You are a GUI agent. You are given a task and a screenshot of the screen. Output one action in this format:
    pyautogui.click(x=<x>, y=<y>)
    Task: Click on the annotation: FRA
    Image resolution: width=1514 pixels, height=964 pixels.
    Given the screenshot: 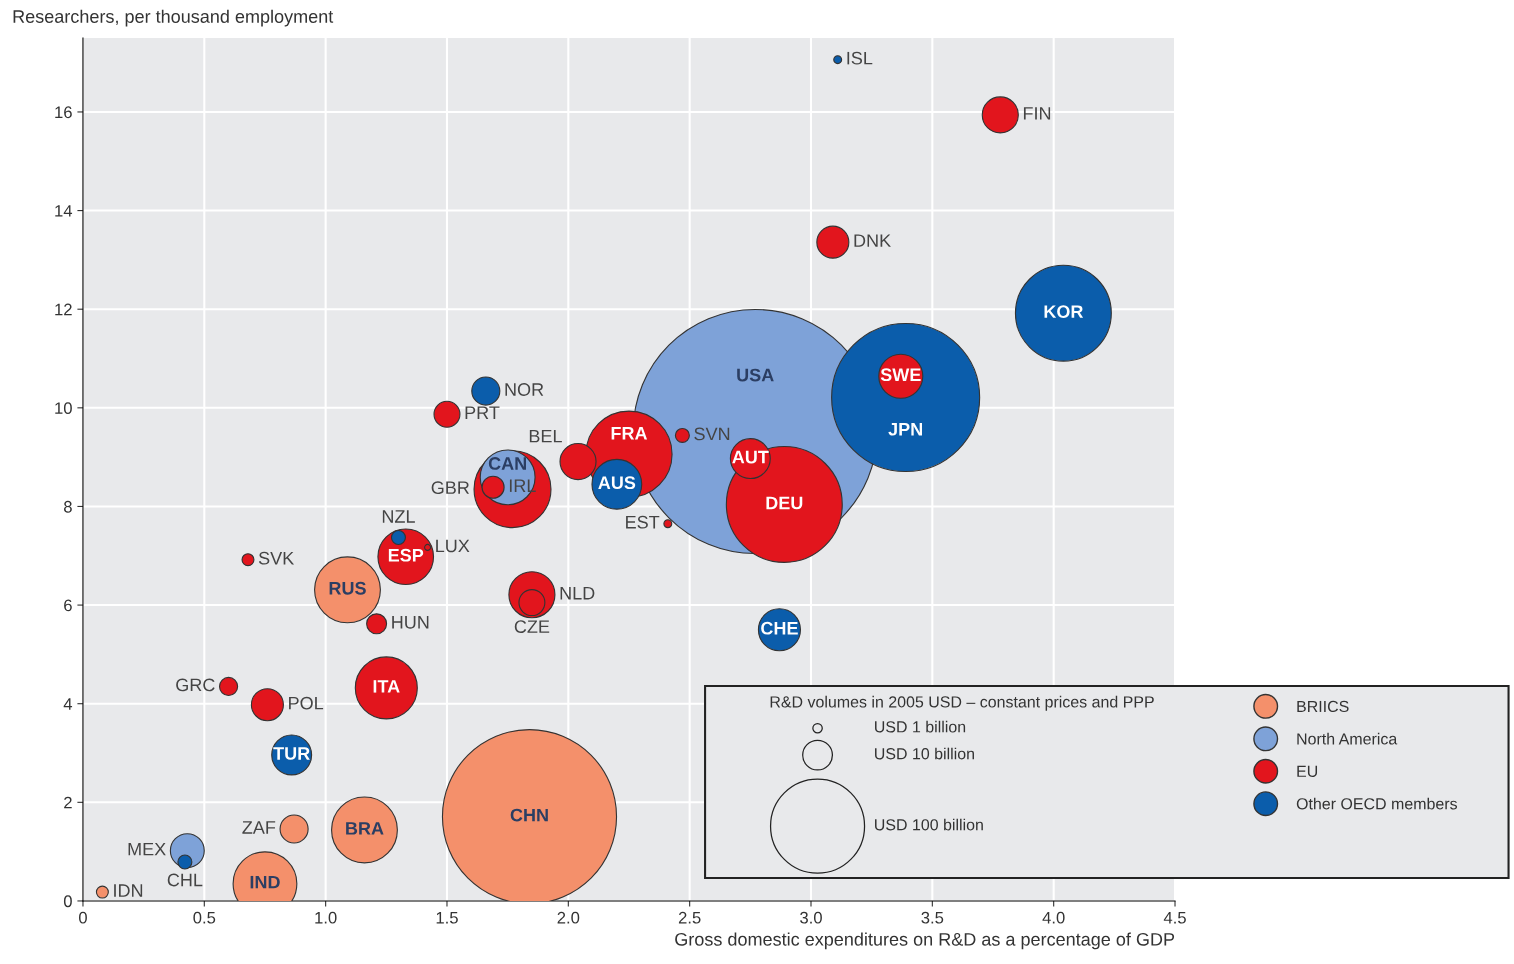 What is the action you would take?
    pyautogui.click(x=629, y=433)
    